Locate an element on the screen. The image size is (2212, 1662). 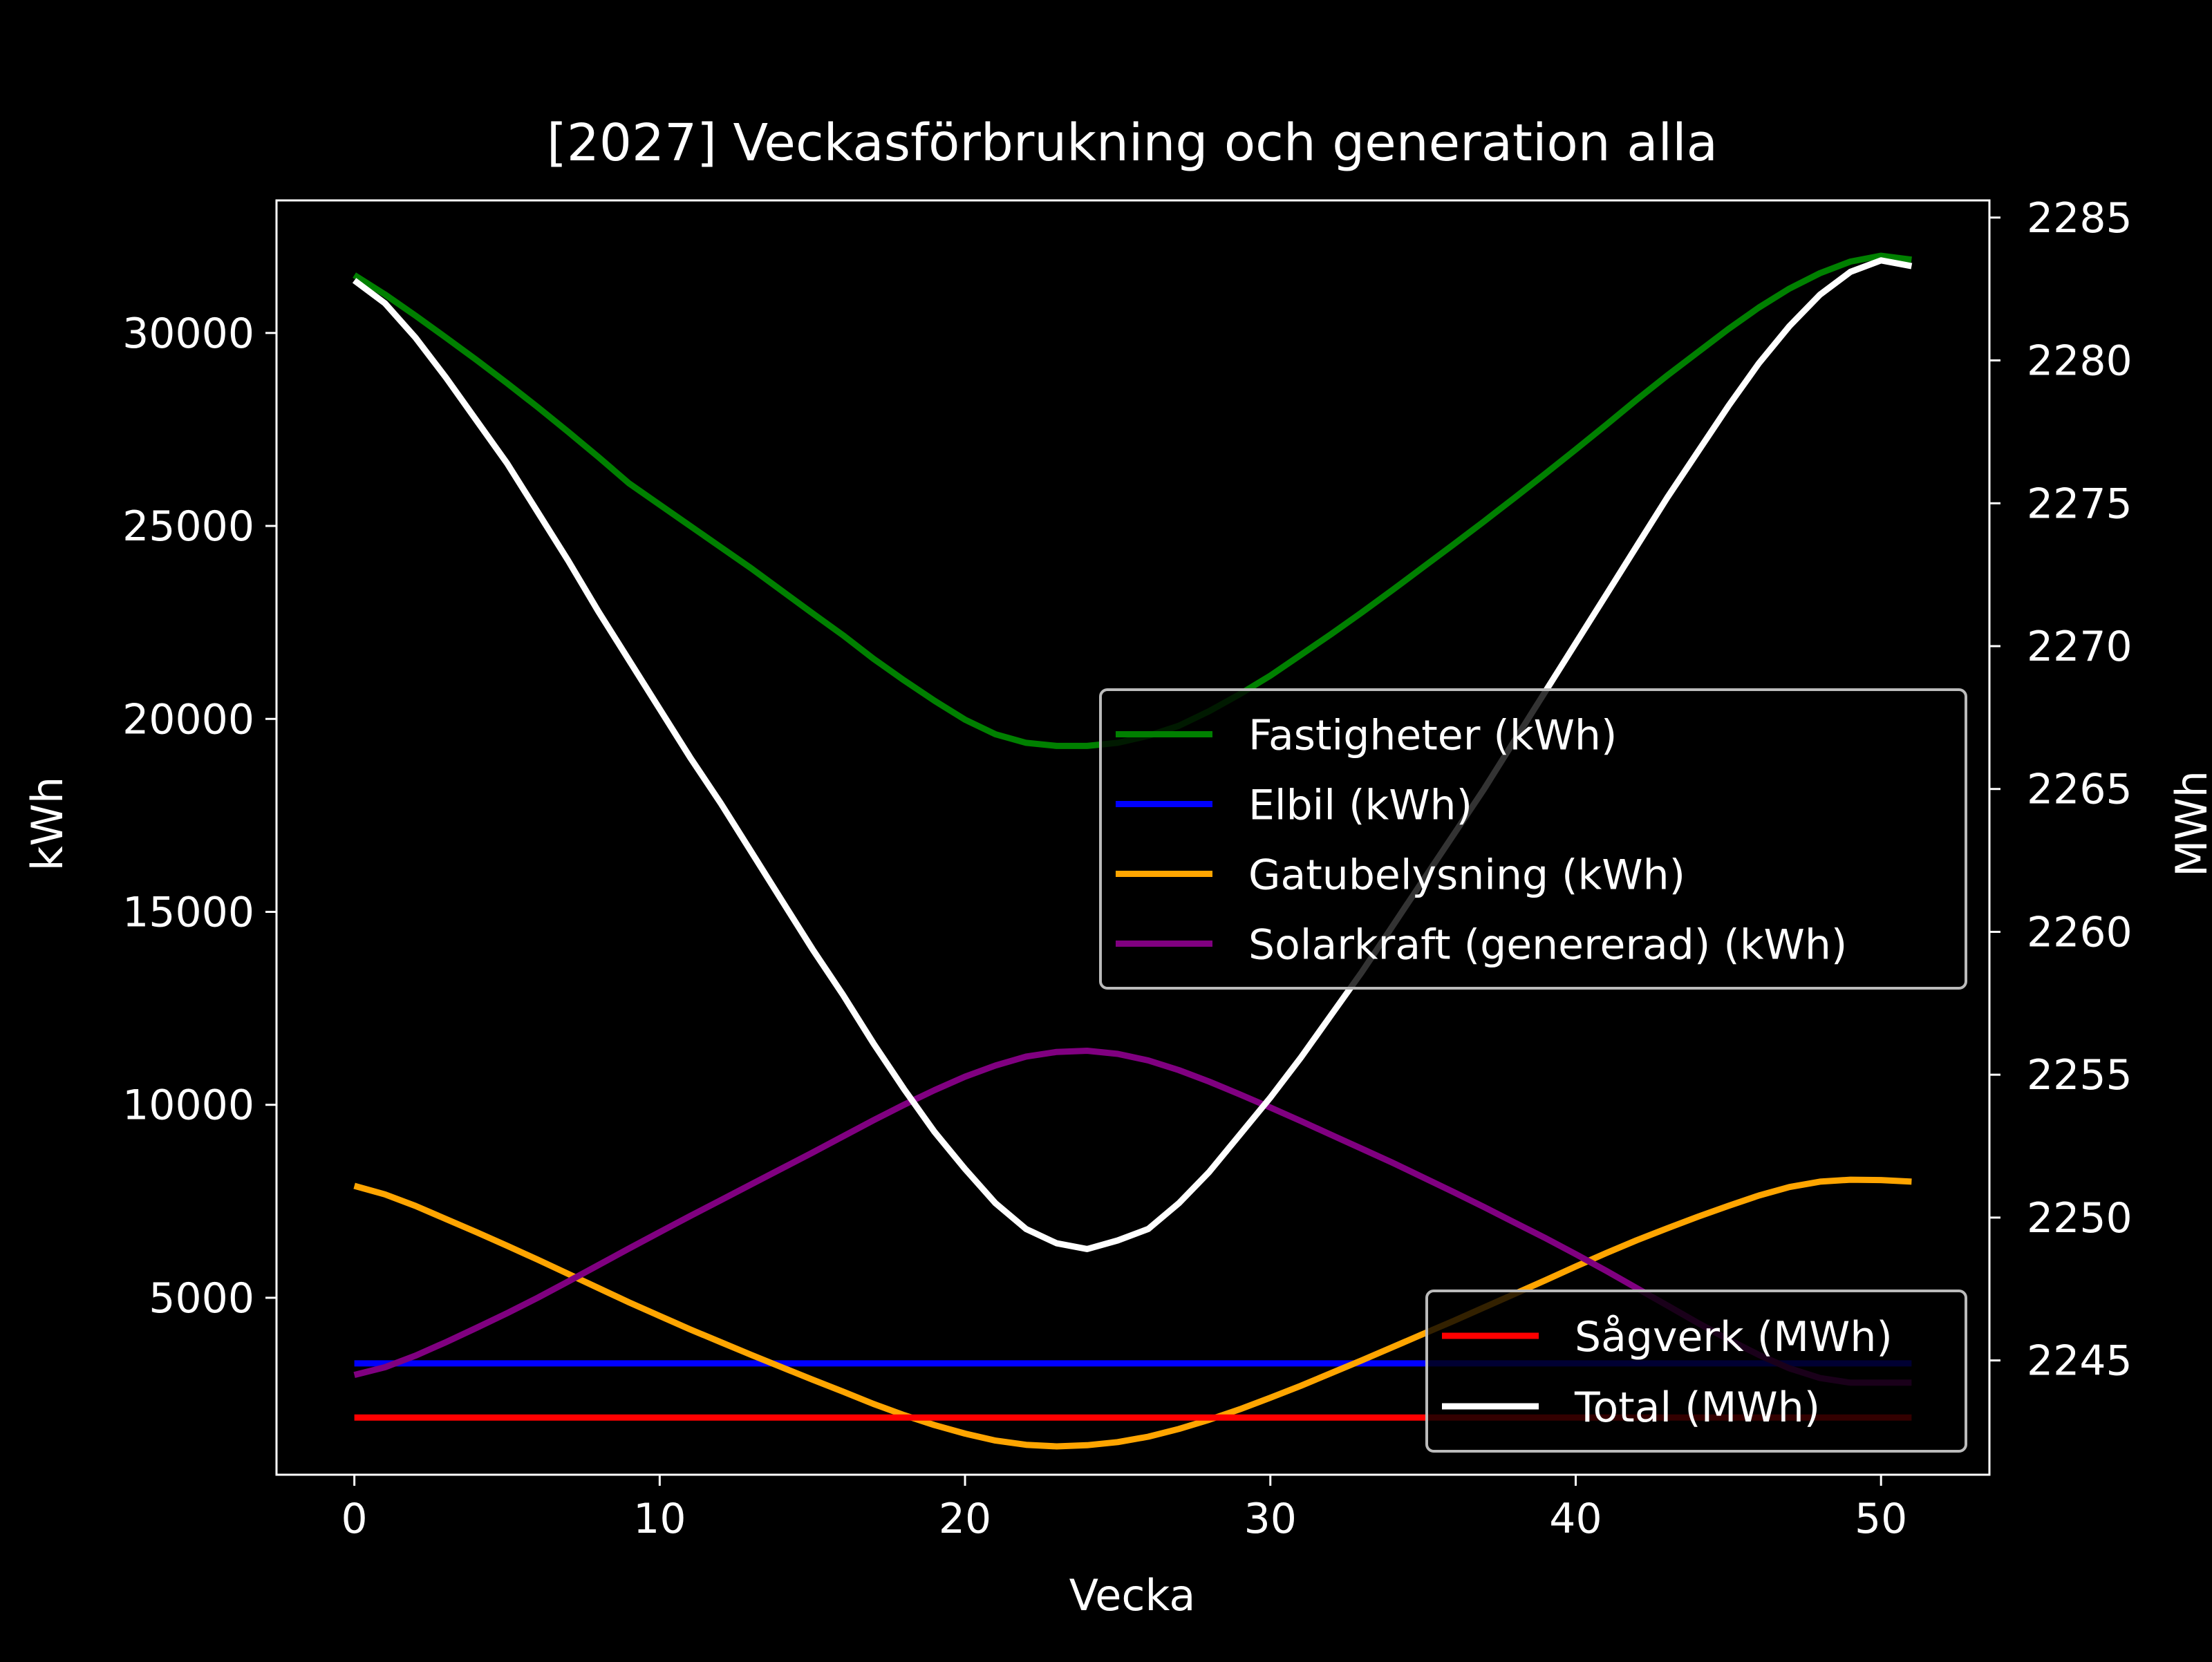
legend-label-s-gverk-mwh: Sågverk (MWh) is located at coordinates (1734, 1337).